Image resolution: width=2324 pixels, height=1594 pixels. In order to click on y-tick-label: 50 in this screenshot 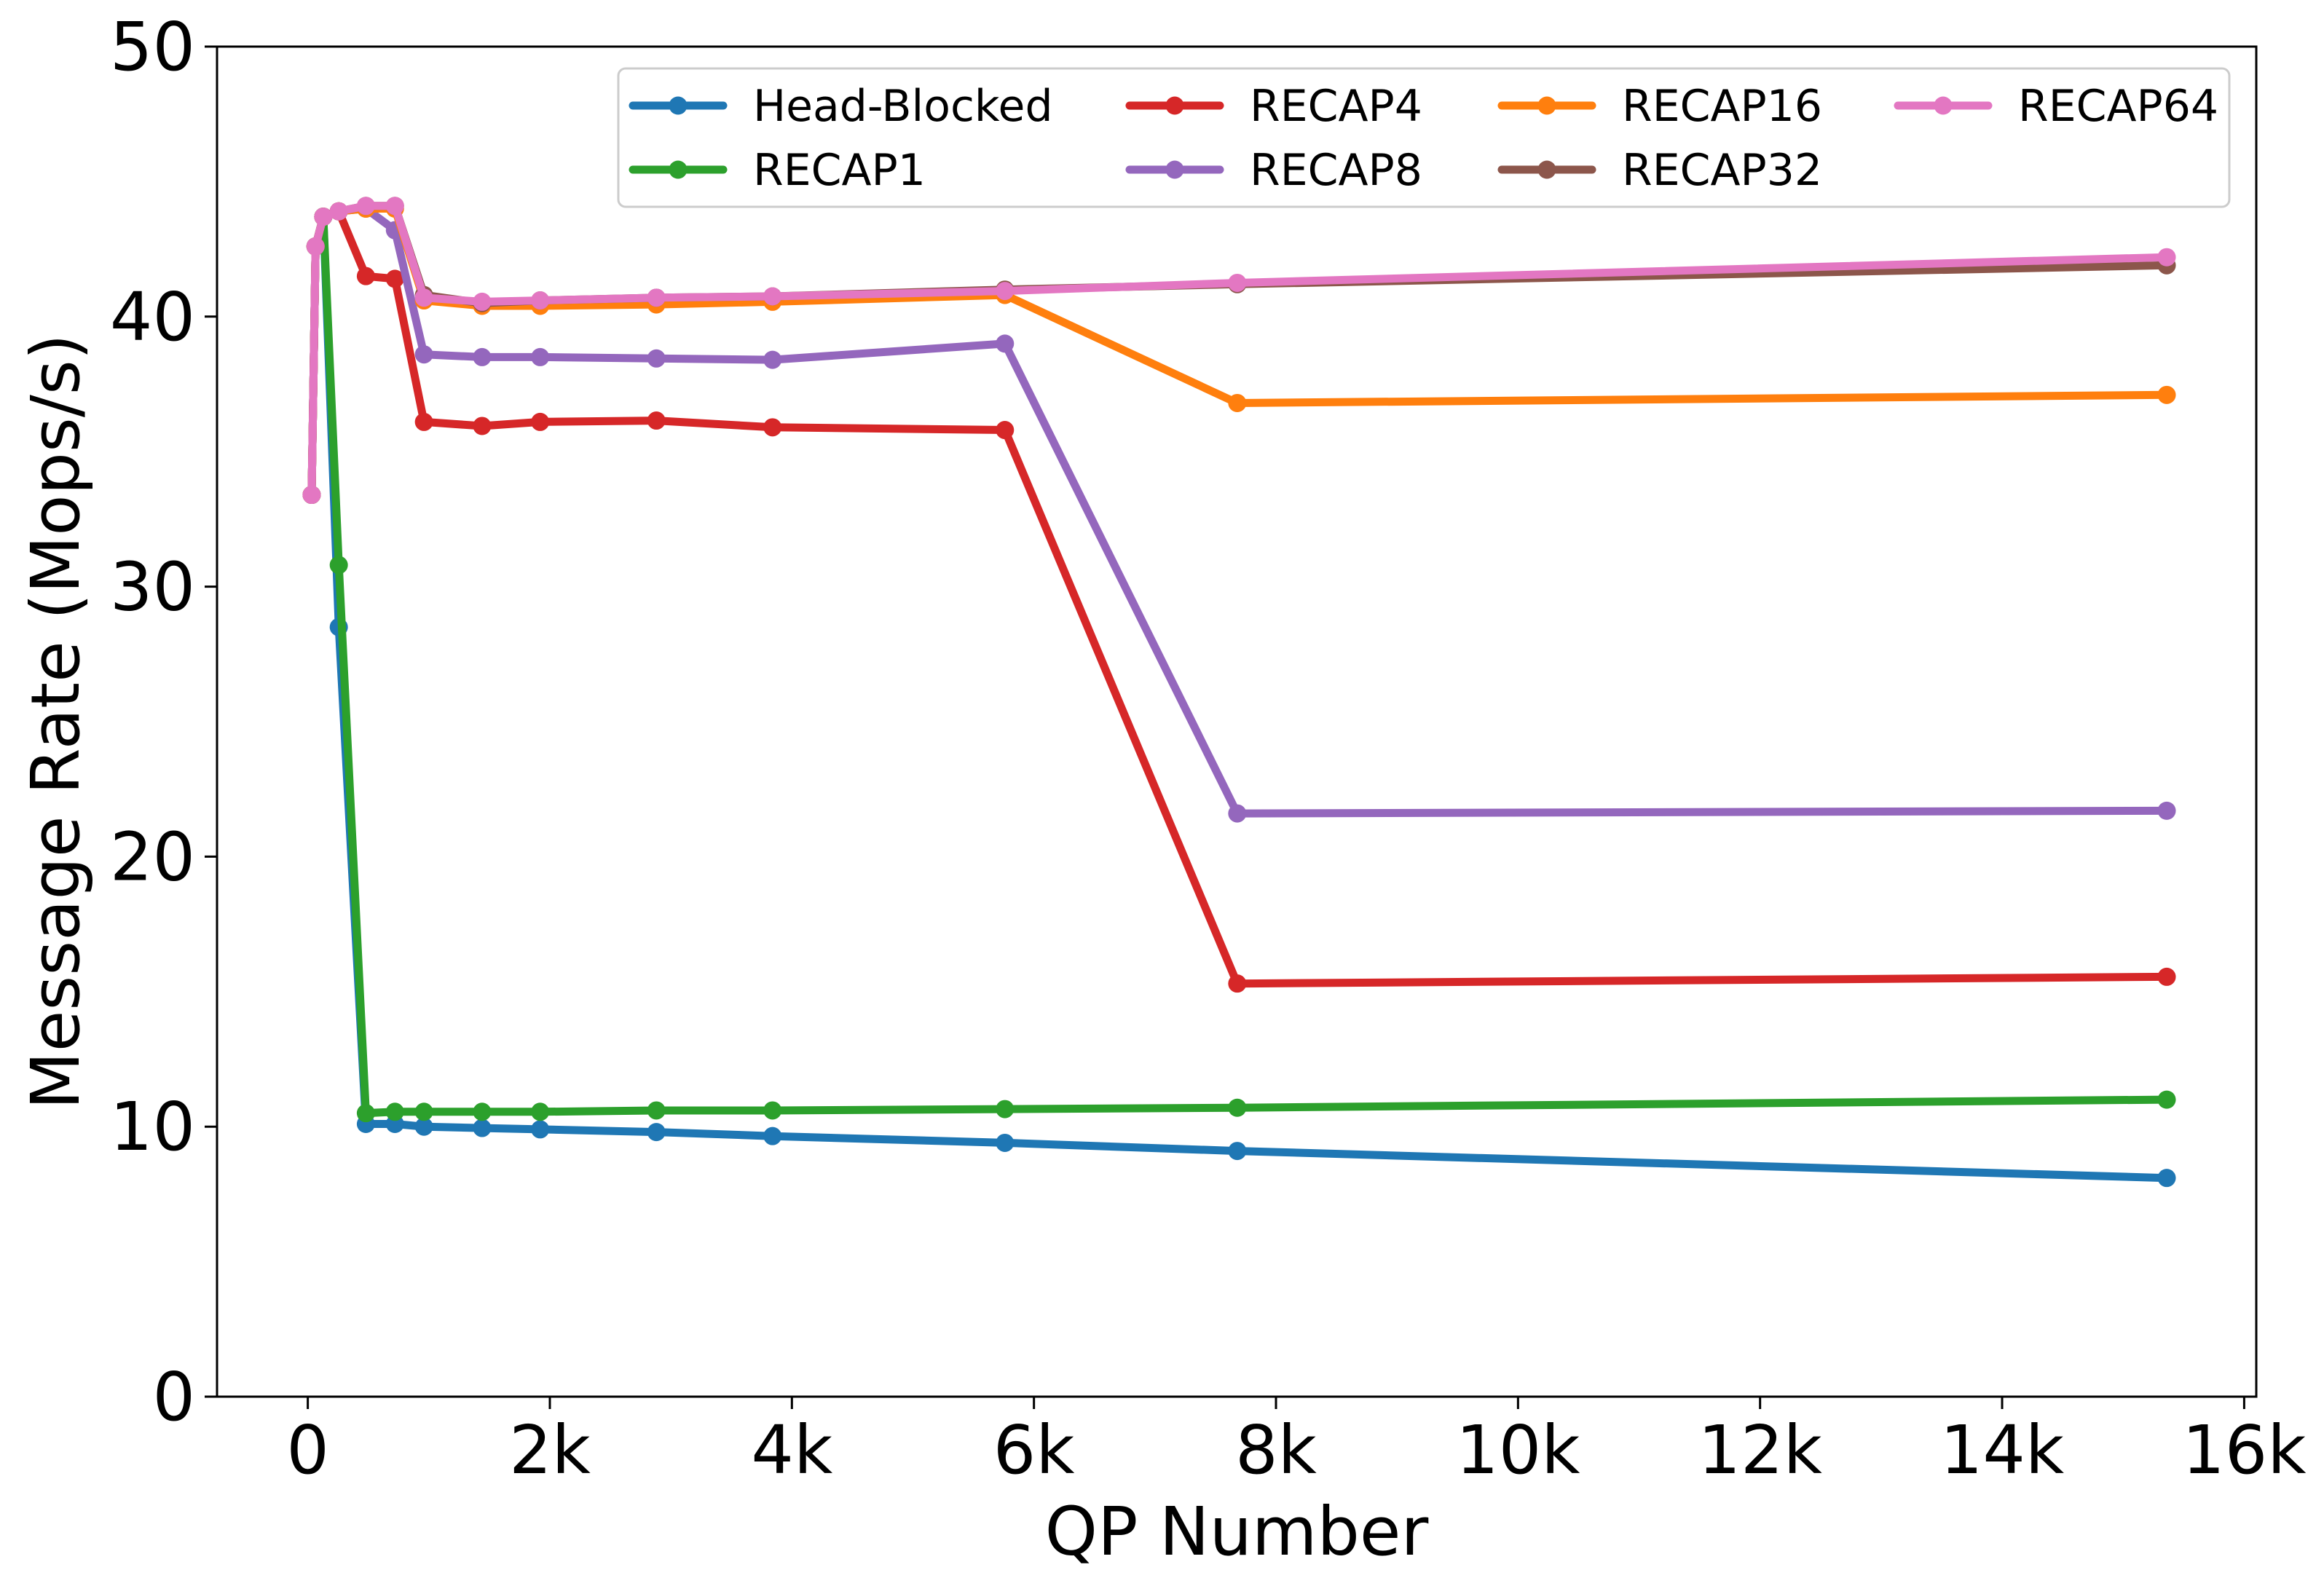, I will do `click(152, 47)`.